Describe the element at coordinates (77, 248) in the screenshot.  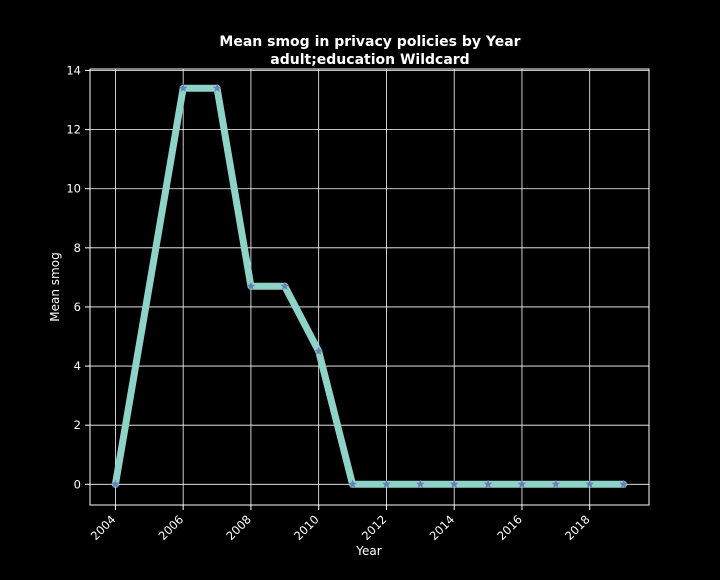
I see `y-tick-label: 8` at that location.